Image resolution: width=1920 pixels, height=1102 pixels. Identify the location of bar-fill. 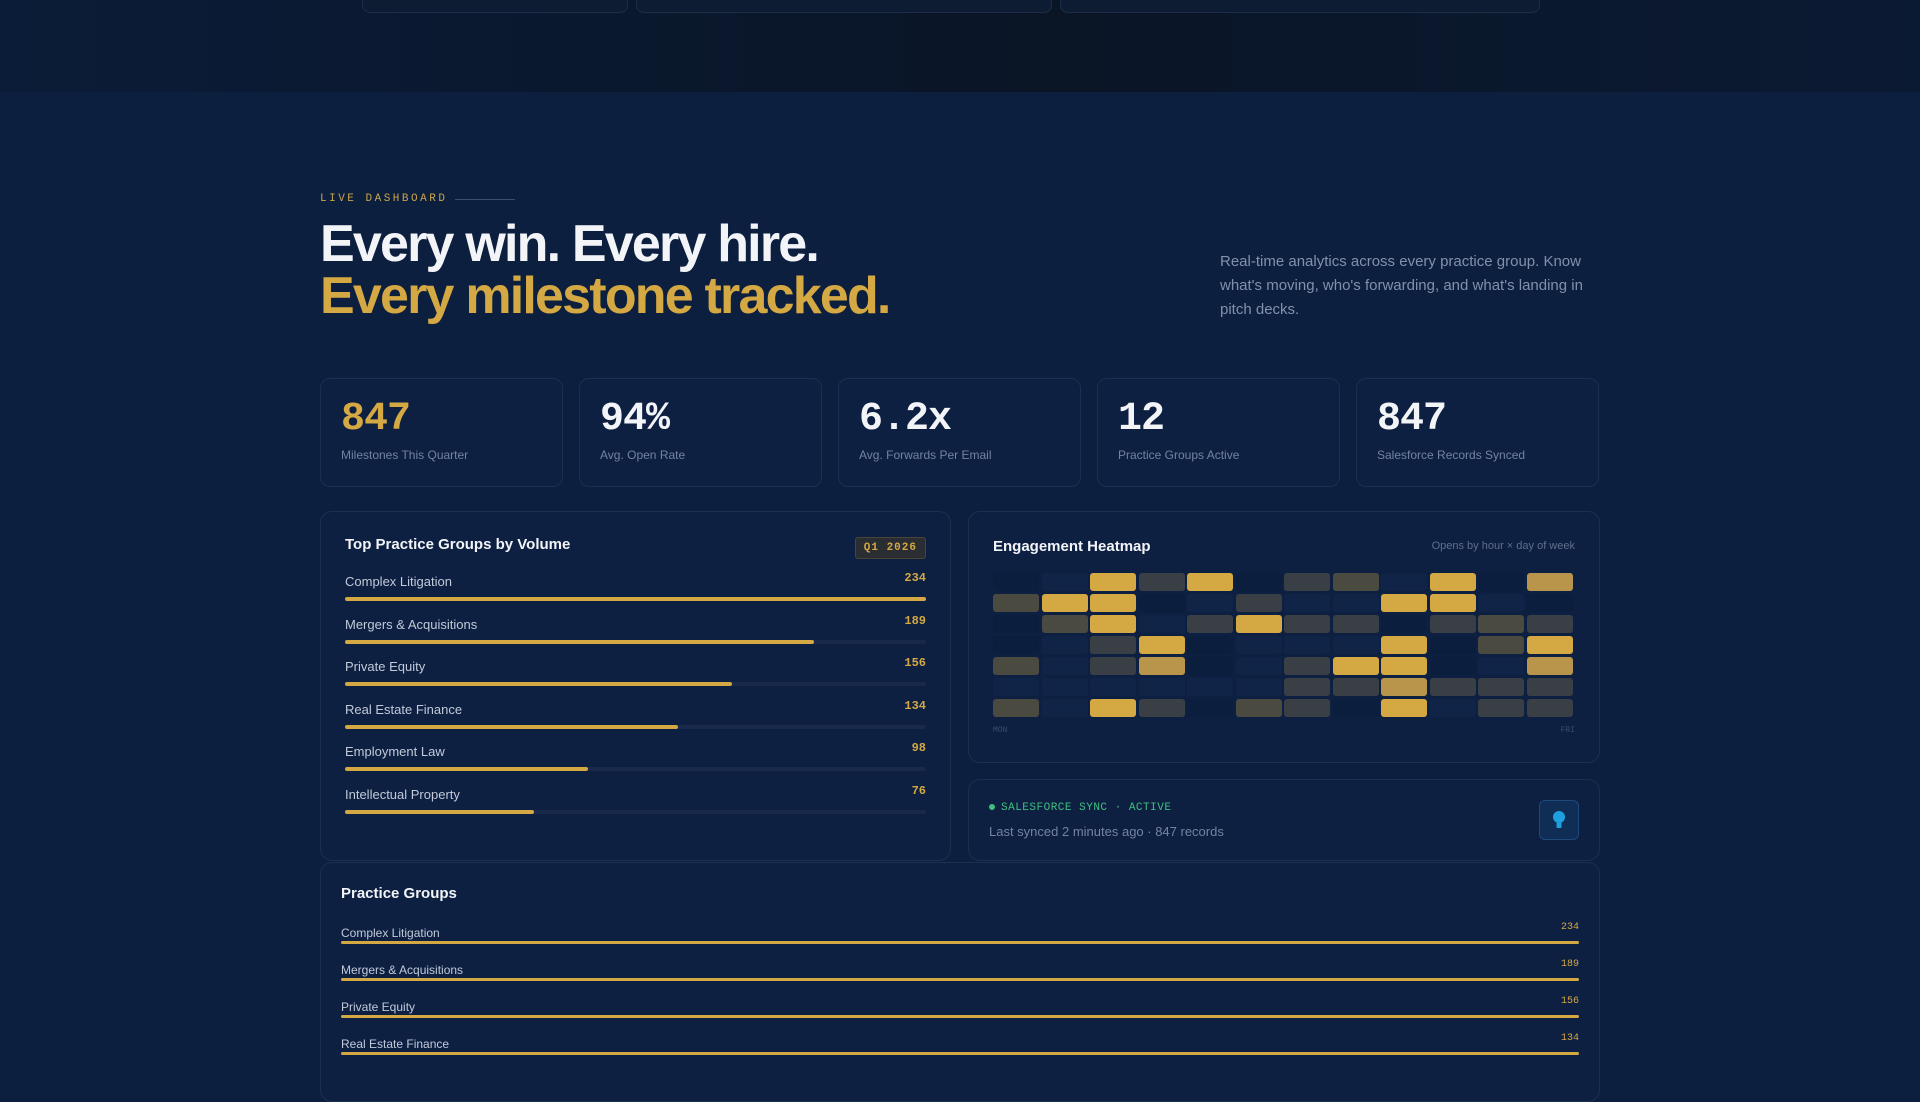
(439, 811).